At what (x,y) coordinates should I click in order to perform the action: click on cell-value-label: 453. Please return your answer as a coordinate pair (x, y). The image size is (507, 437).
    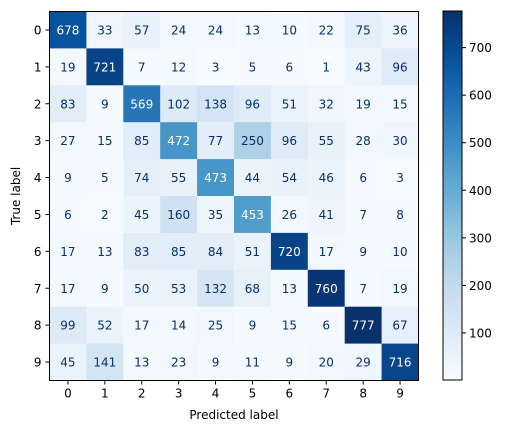
    Looking at the image, I should click on (252, 215).